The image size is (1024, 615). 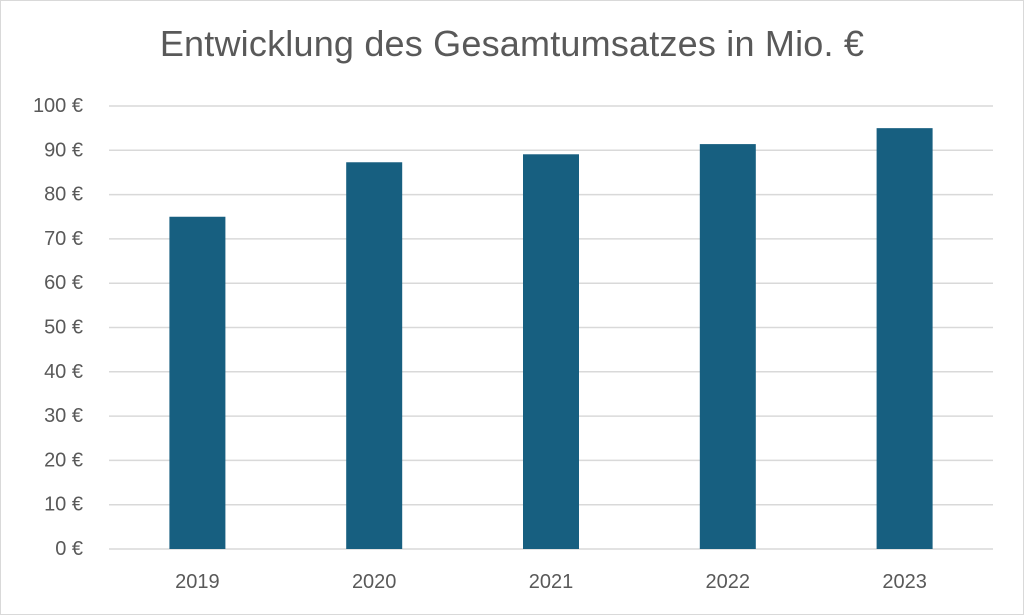 I want to click on y-tick-label: 0 €, so click(x=69, y=549).